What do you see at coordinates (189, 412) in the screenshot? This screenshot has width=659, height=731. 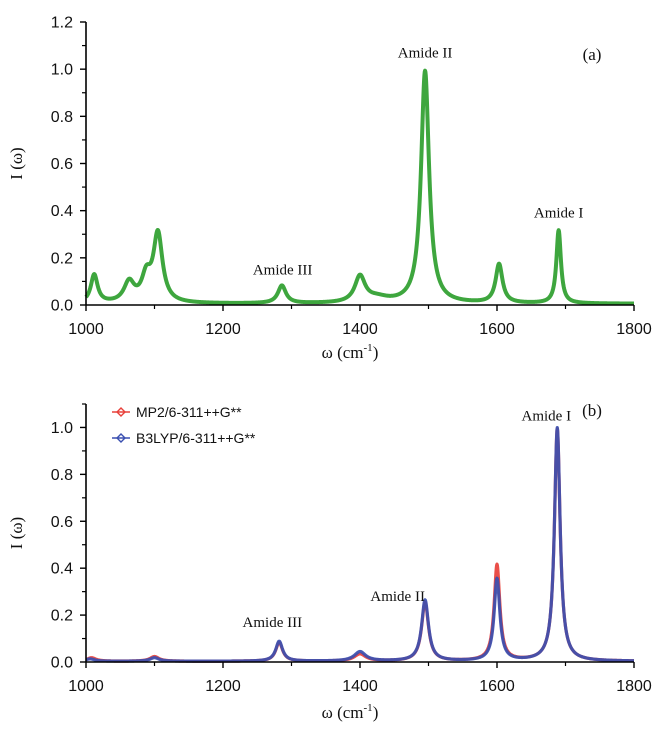 I see `legend-label: MP2/6-311++G**` at bounding box center [189, 412].